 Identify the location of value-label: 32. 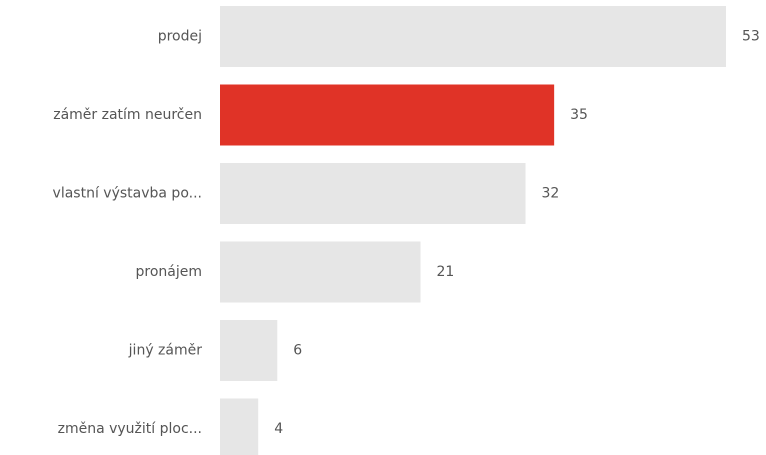
(551, 194).